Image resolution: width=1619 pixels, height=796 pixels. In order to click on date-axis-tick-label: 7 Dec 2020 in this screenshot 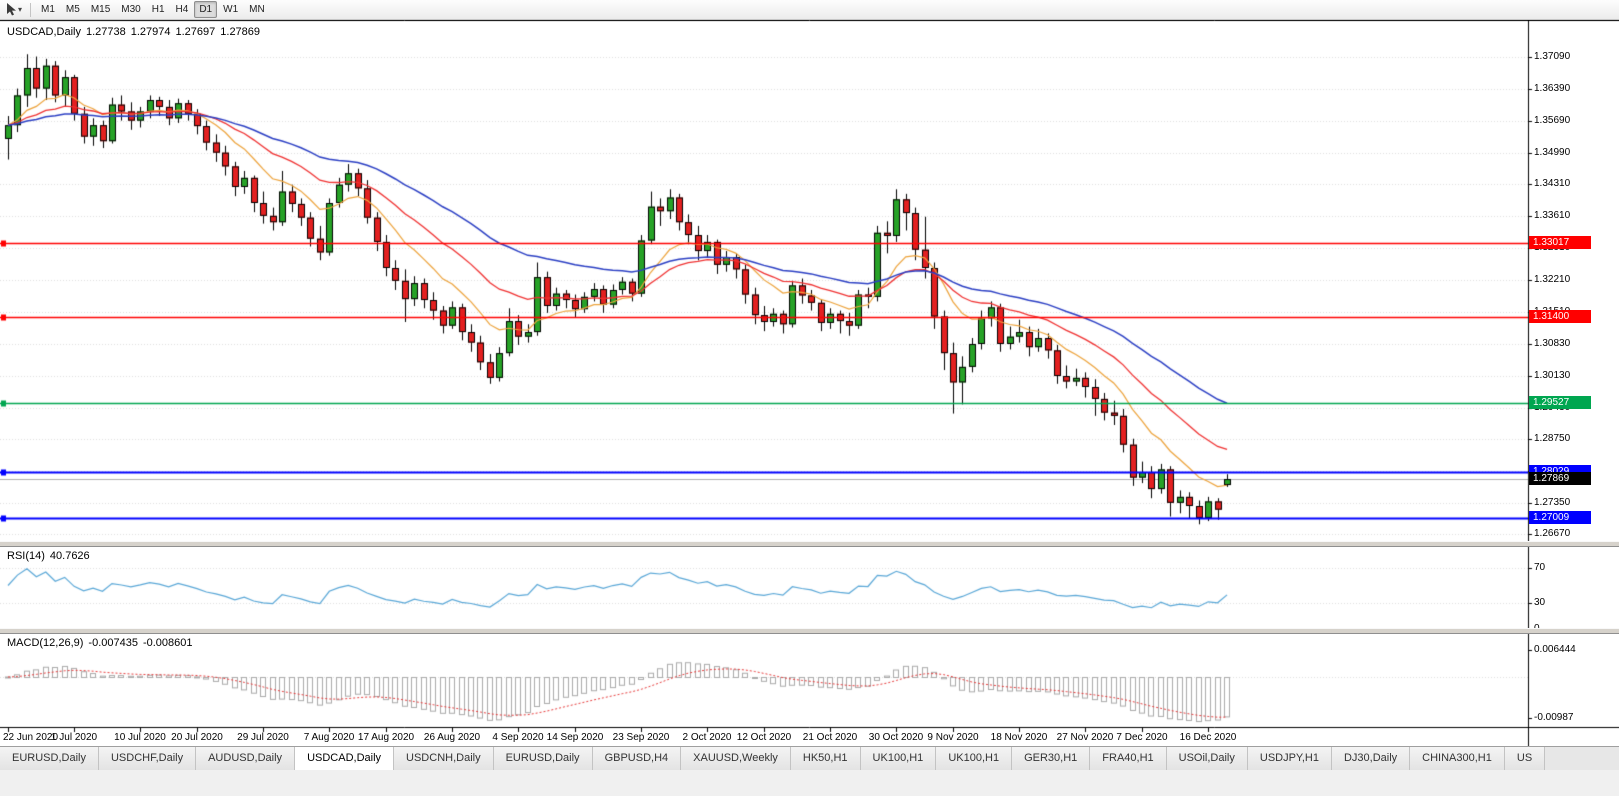, I will do `click(1142, 737)`.